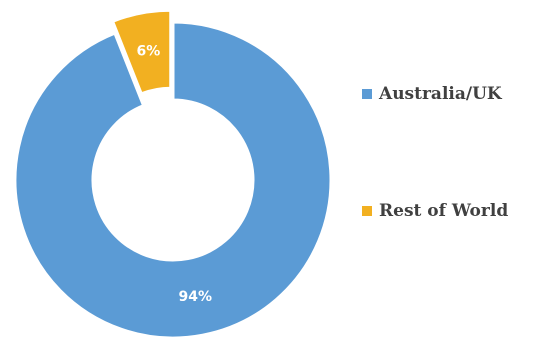  Describe the element at coordinates (444, 211) in the screenshot. I see `legend-label-rest-of-world: Rest of World` at that location.